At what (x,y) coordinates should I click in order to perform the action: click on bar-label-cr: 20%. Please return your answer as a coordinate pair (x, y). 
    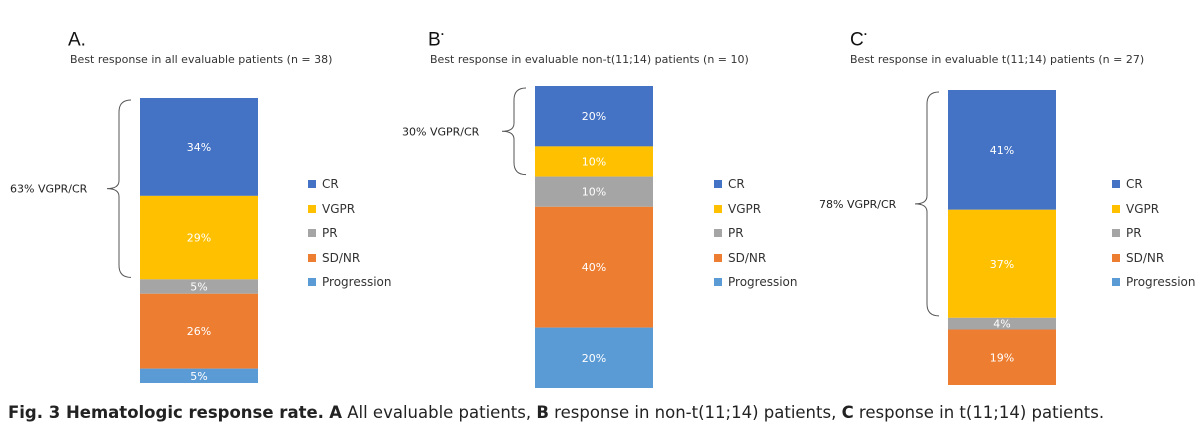
    Looking at the image, I should click on (594, 116).